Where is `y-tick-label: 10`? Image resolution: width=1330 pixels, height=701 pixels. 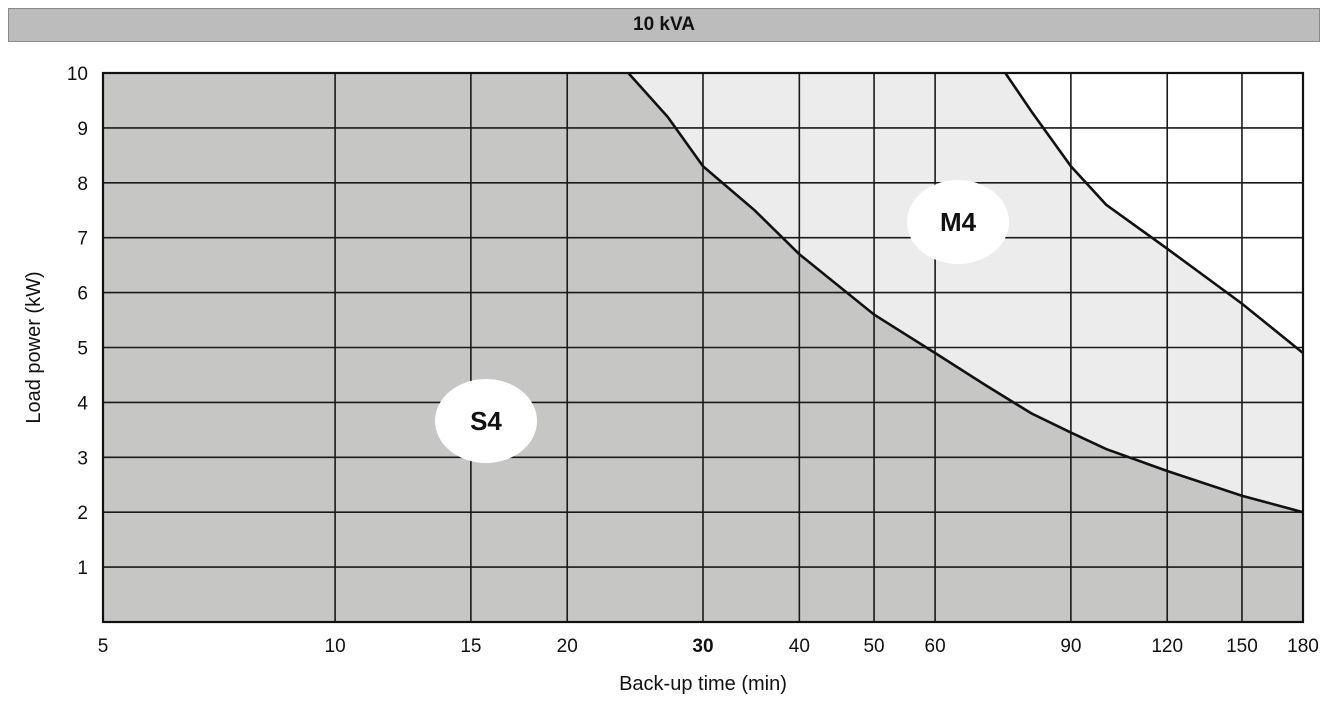 y-tick-label: 10 is located at coordinates (77, 74).